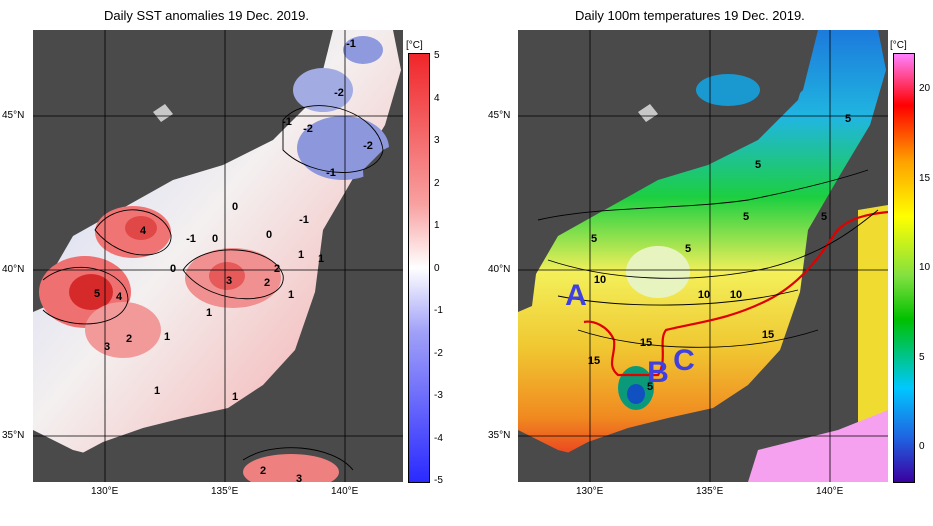  I want to click on left-colorbar-tick: -2, so click(438, 353).